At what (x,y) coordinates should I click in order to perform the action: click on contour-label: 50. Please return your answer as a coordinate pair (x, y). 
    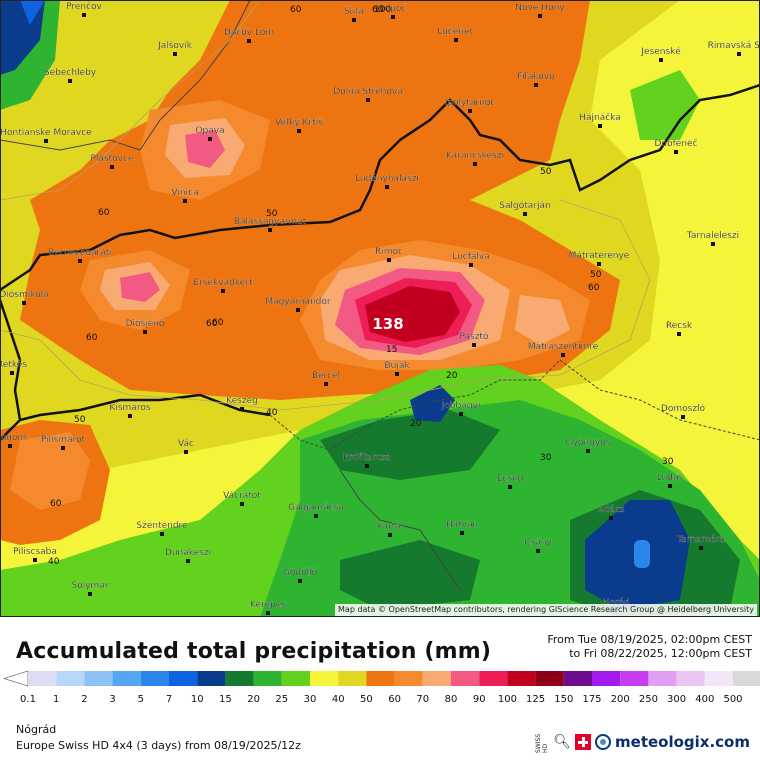
    Looking at the image, I should click on (546, 172).